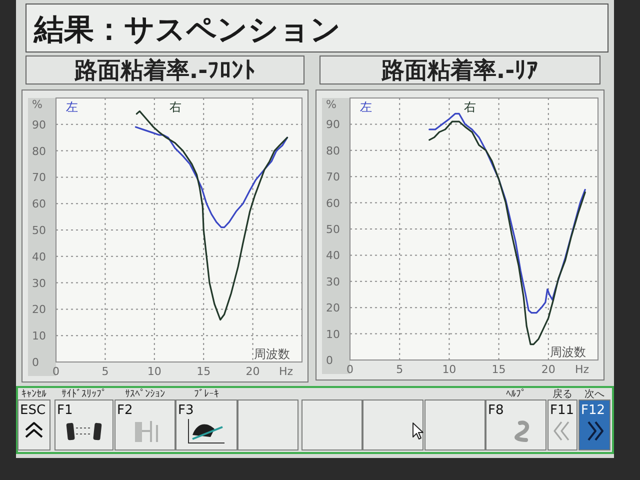 Image resolution: width=640 pixels, height=480 pixels. Describe the element at coordinates (65, 410) in the screenshot. I see `button-key: F1` at that location.